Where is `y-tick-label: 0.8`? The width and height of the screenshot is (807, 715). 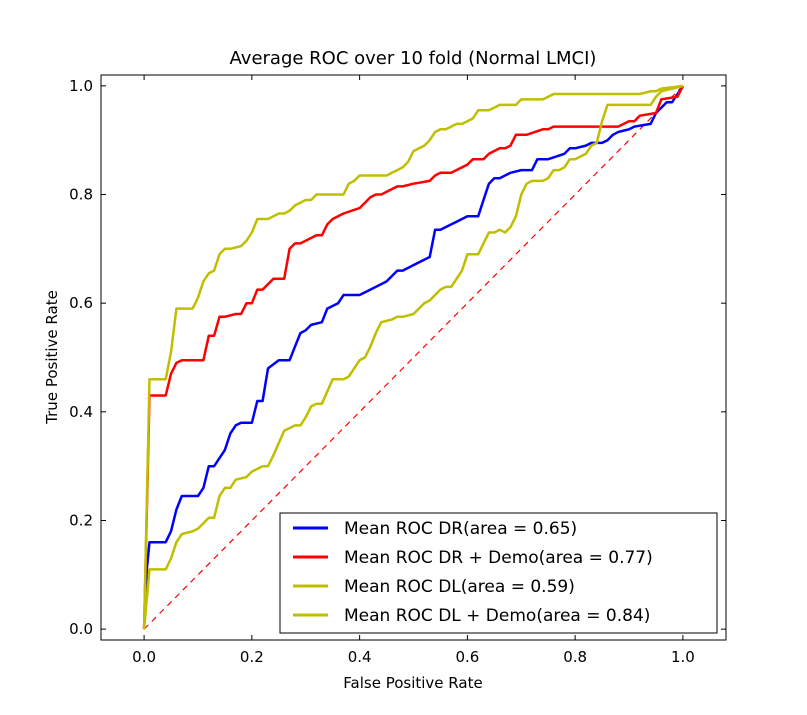
y-tick-label: 0.8 is located at coordinates (81, 195).